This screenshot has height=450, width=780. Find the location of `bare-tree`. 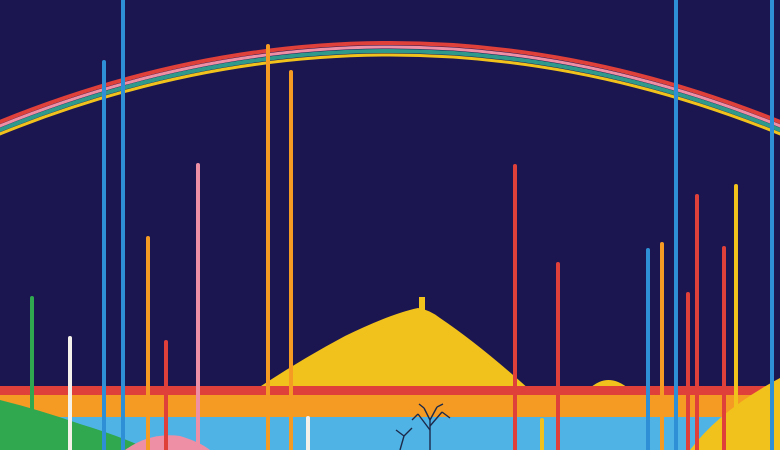

bare-tree is located at coordinates (423, 426).